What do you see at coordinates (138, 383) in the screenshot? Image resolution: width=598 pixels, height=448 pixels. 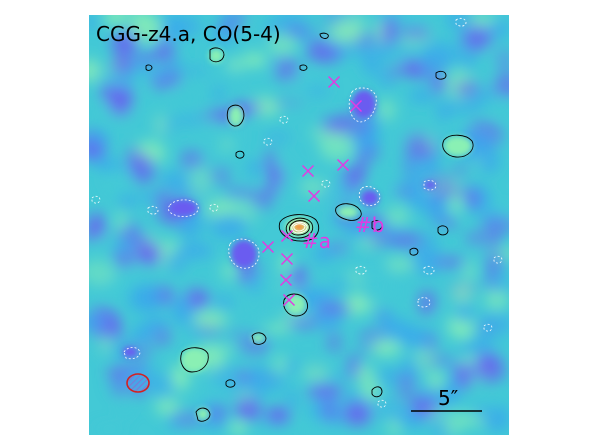 I see `beam-ellipse` at bounding box center [138, 383].